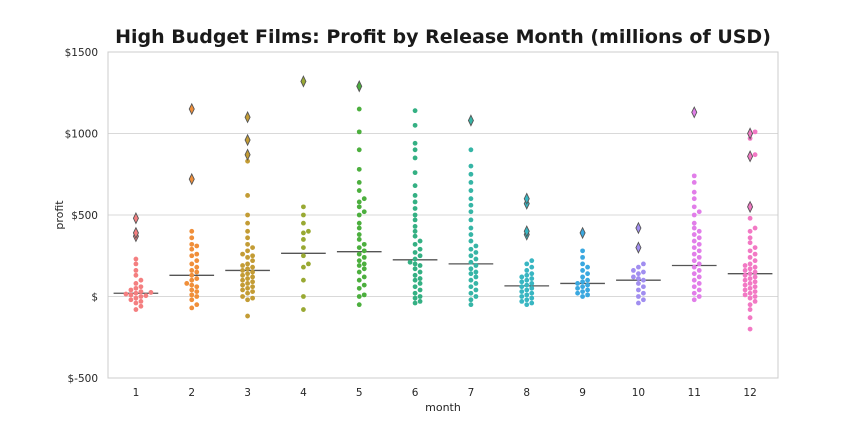  Describe the element at coordinates (526, 393) in the screenshot. I see `x-tick-label: 8` at that location.